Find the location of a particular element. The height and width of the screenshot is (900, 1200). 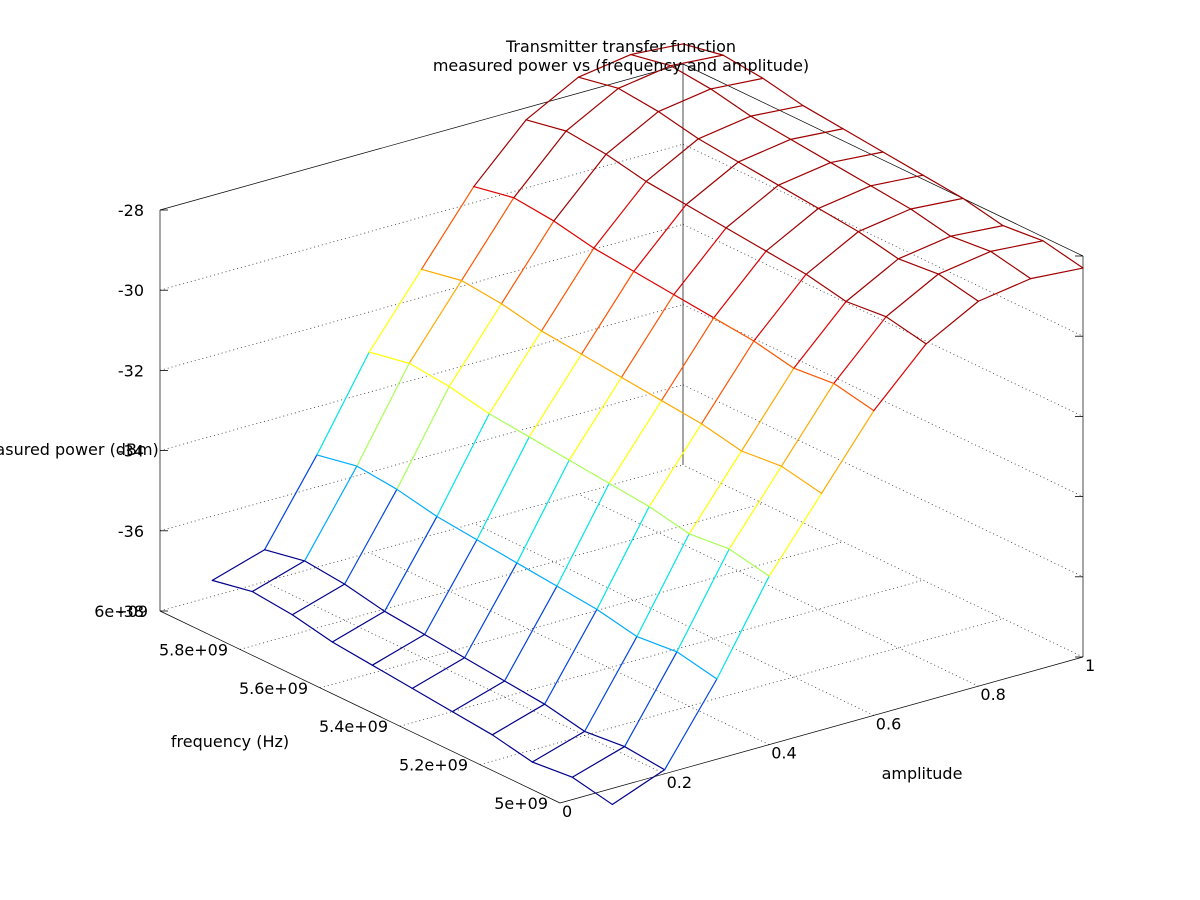

z-tick-label: -38 is located at coordinates (131, 611).